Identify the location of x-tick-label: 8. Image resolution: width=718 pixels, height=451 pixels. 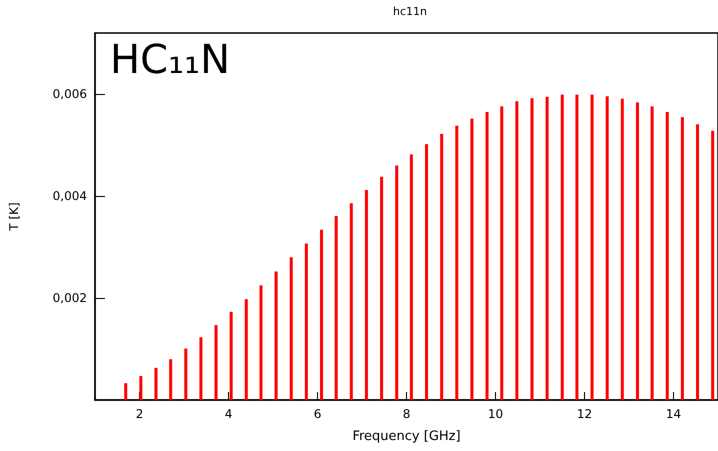
(406, 414).